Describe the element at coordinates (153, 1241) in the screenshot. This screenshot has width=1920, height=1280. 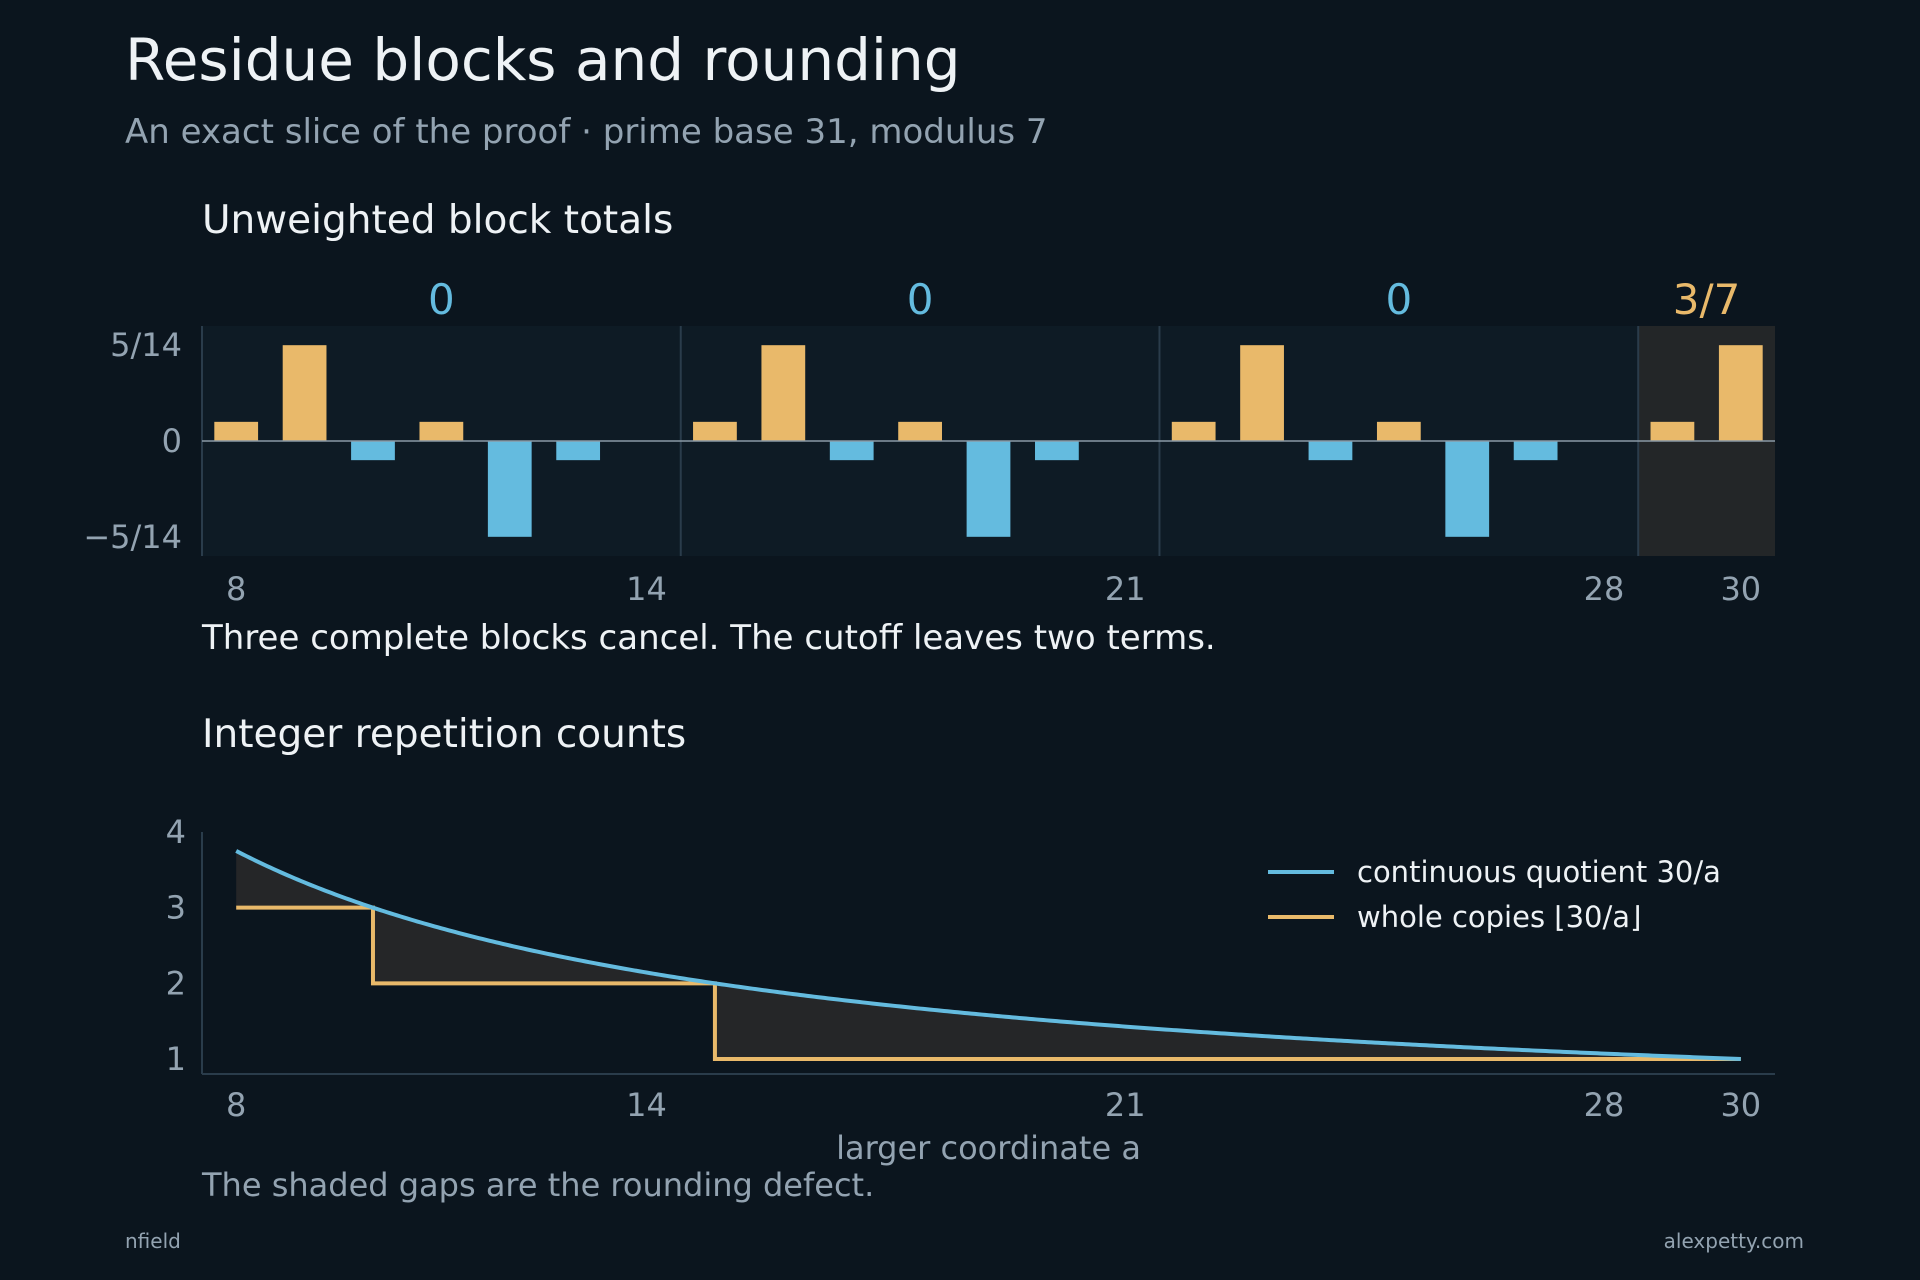
I see `footer-left-text: nfield` at that location.